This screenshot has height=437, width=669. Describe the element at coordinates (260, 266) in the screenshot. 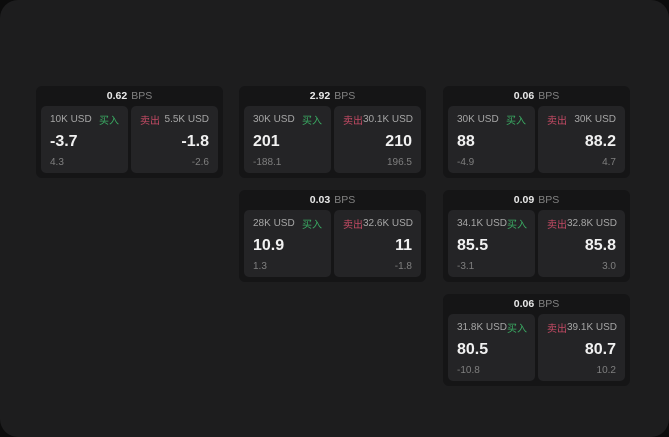

I see `buy-delta-value: 1.3` at that location.